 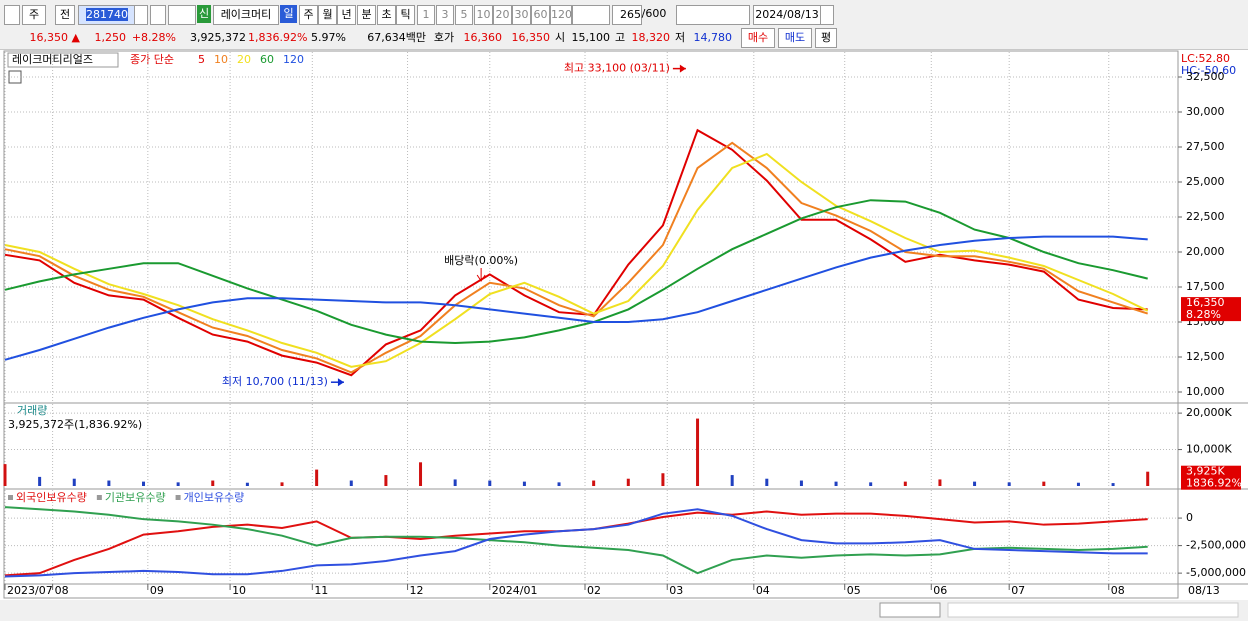 I want to click on annotation: 최고 33,100 (03/11), so click(x=617, y=68).